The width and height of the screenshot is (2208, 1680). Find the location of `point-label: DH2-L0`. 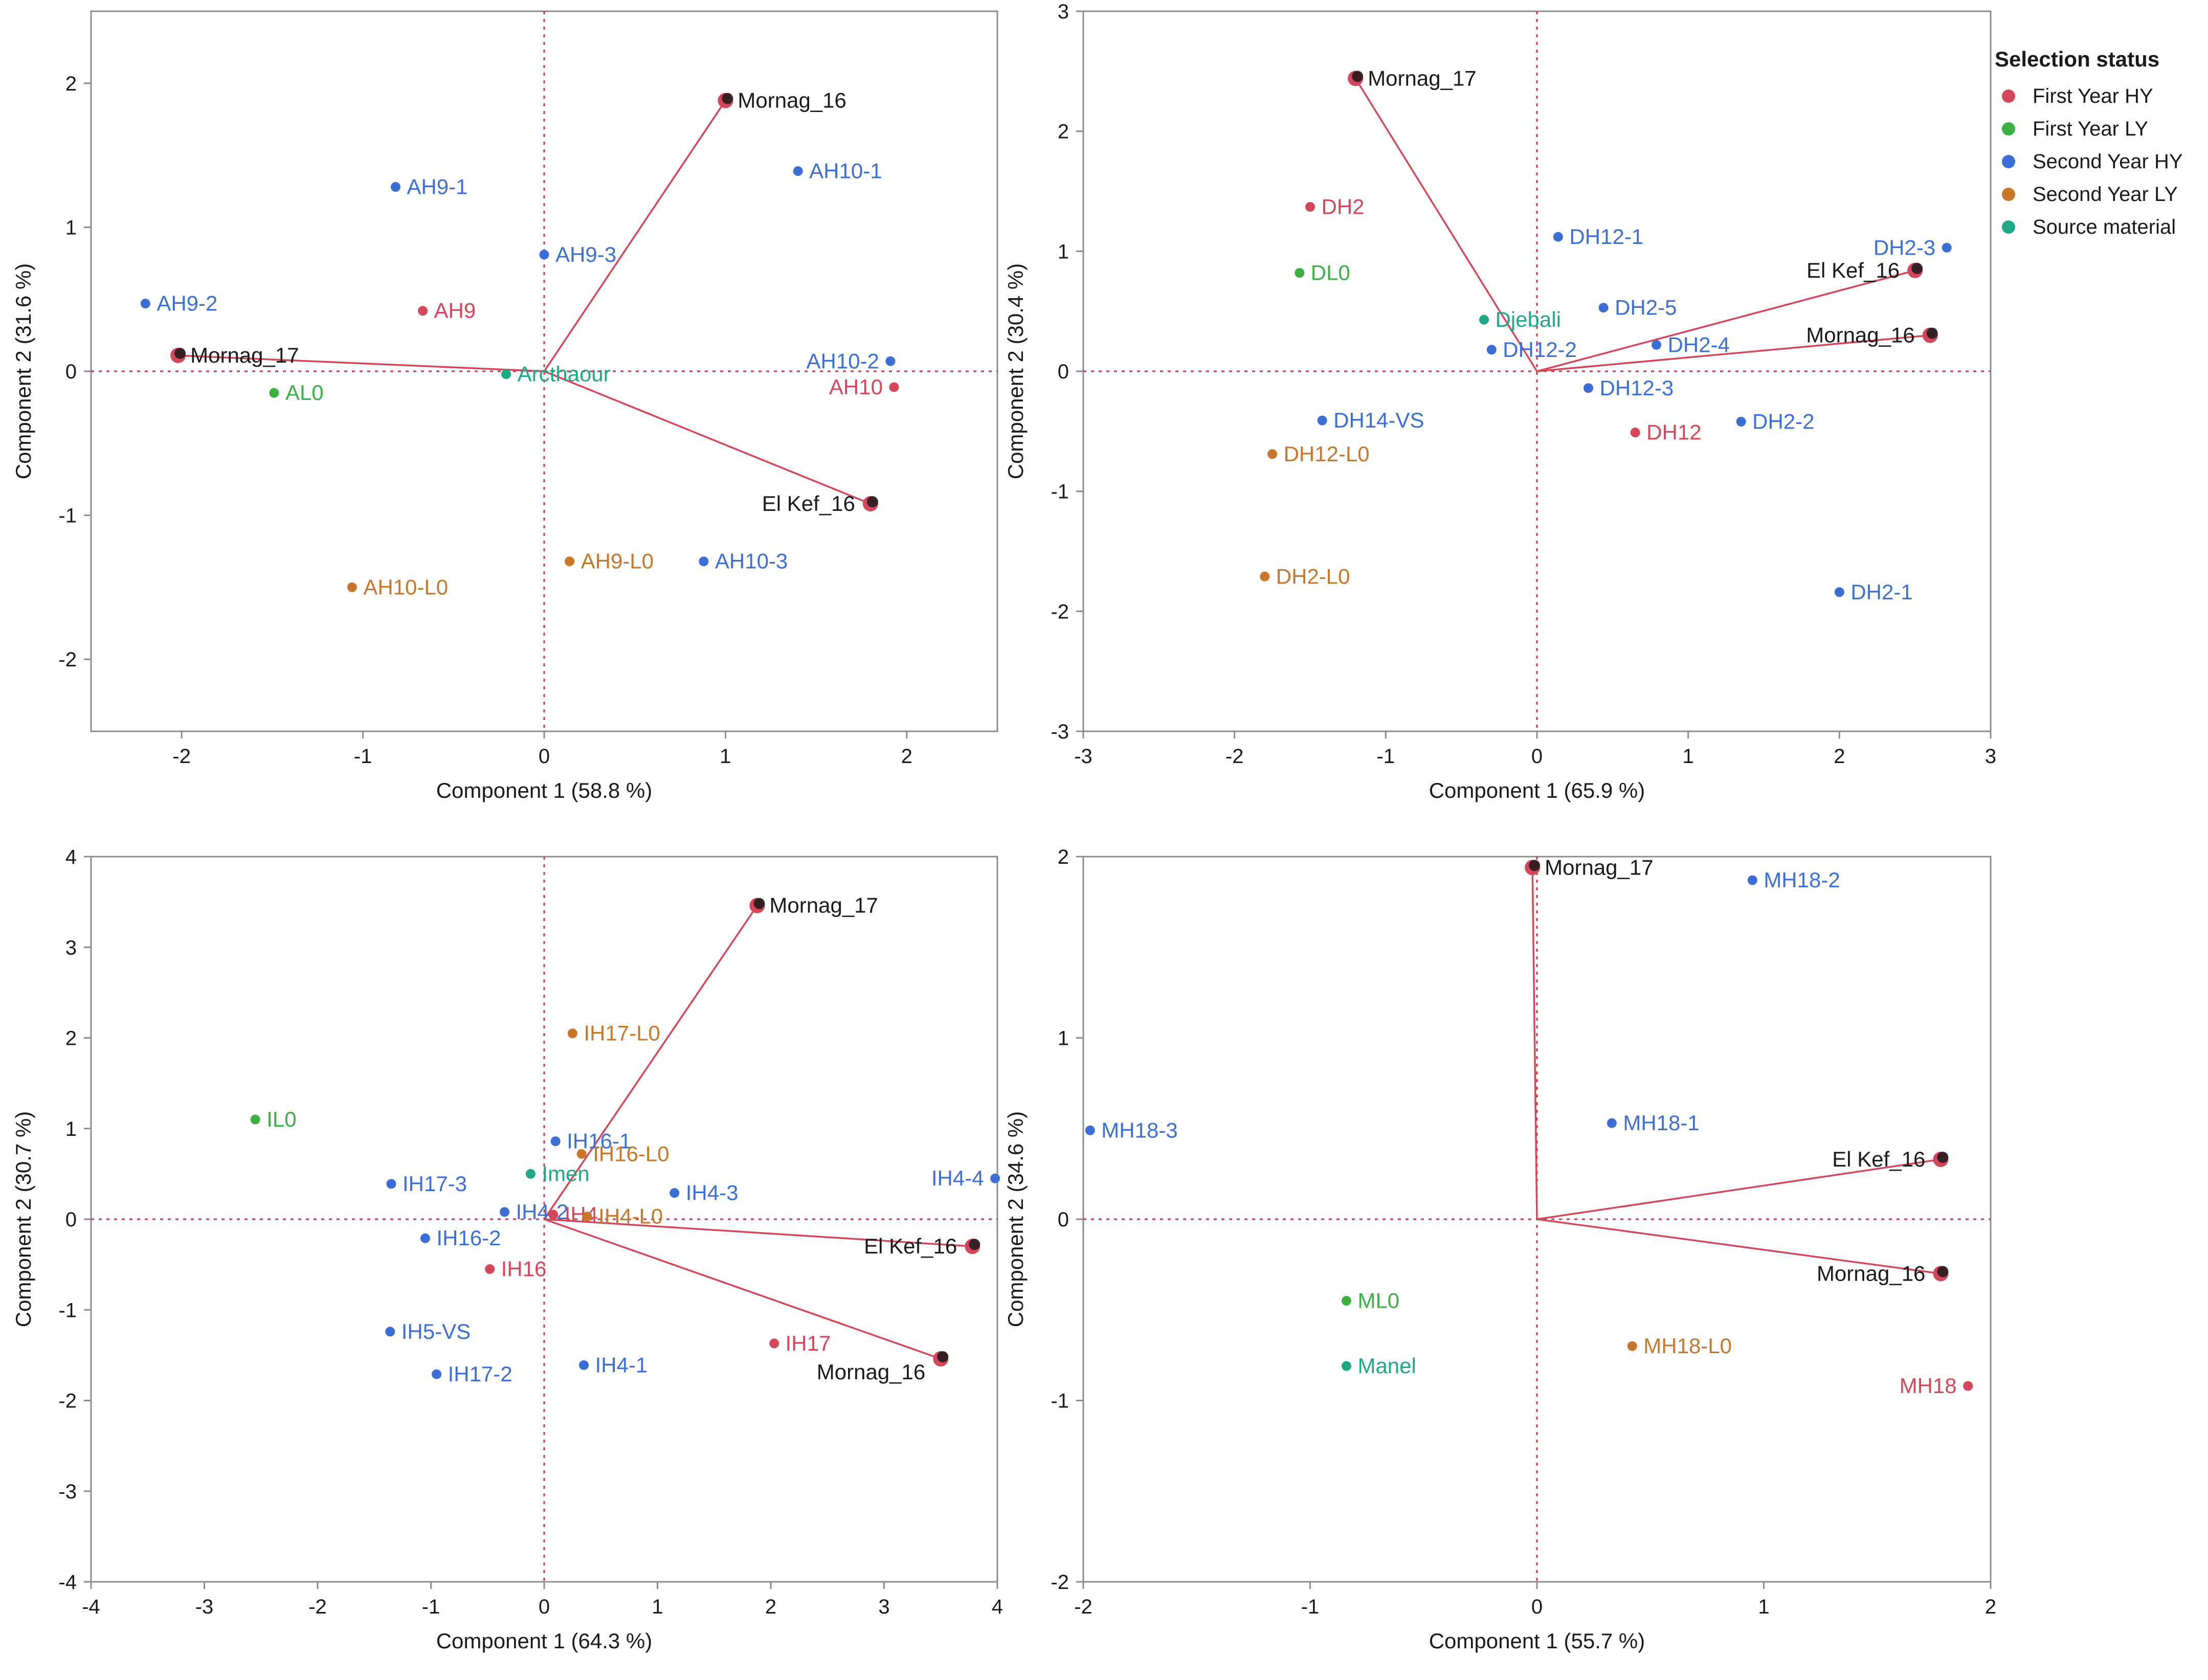

point-label: DH2-L0 is located at coordinates (1313, 576).